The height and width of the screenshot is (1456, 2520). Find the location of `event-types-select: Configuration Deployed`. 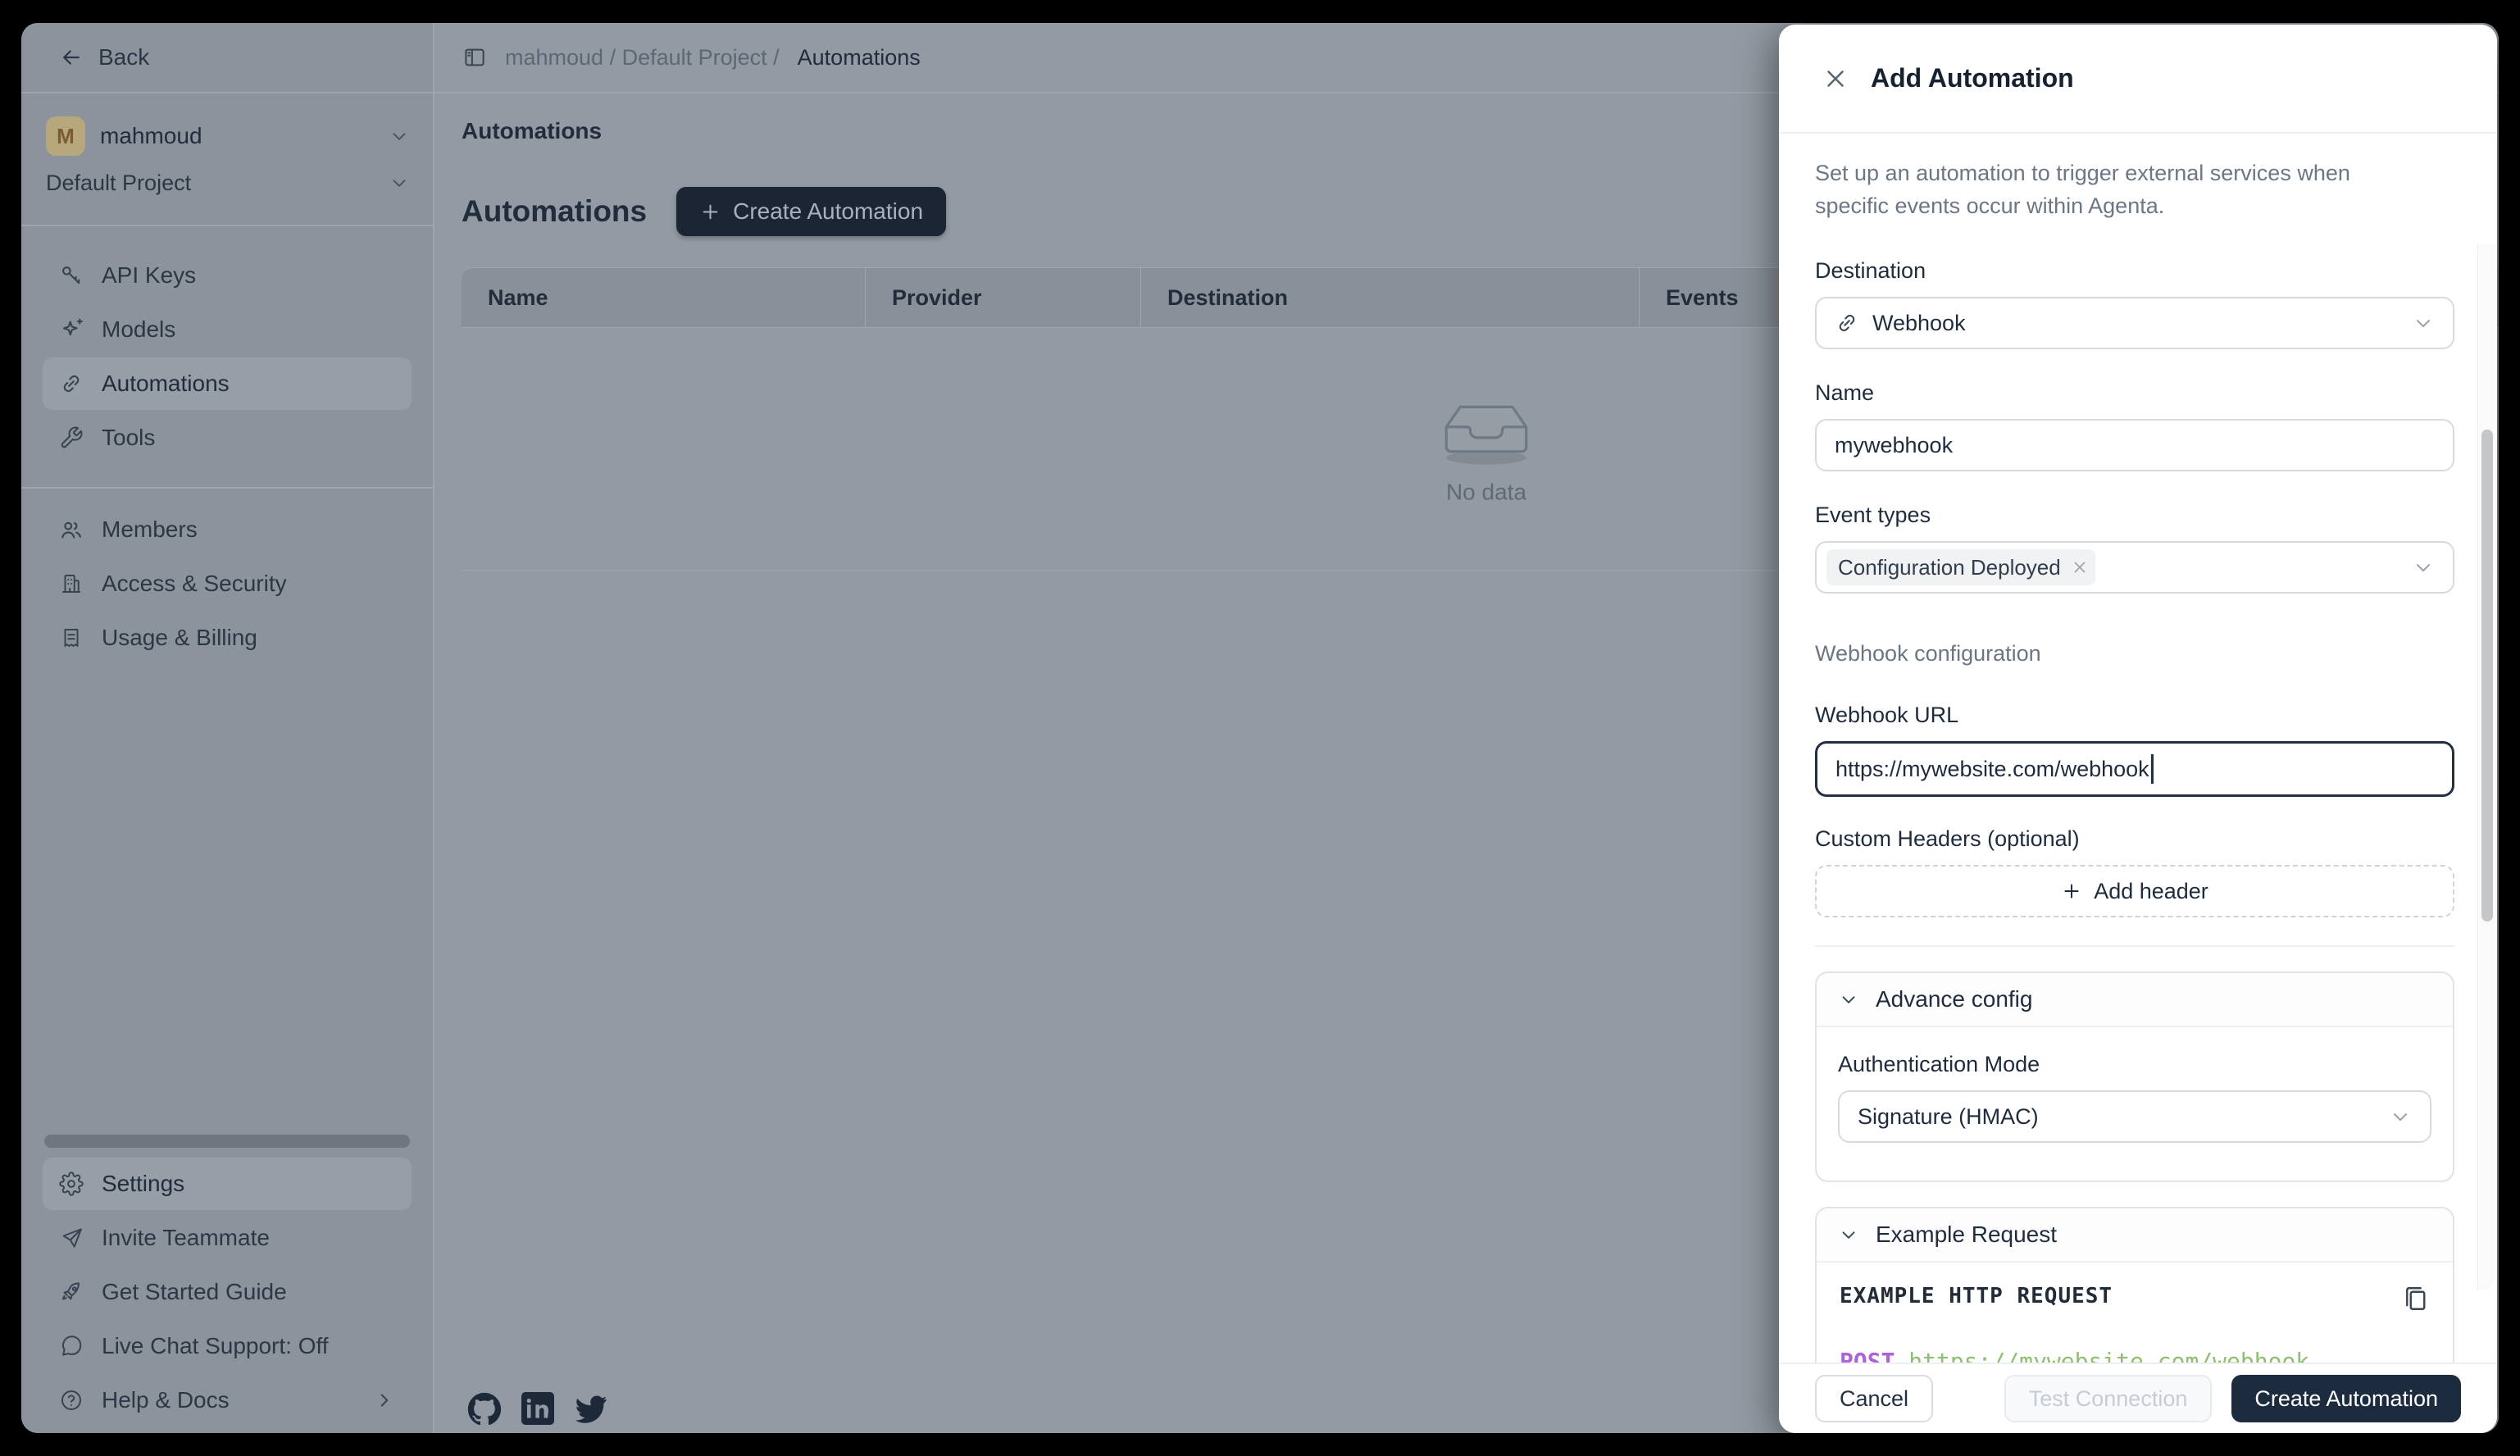

event-types-select: Configuration Deployed is located at coordinates (2135, 567).